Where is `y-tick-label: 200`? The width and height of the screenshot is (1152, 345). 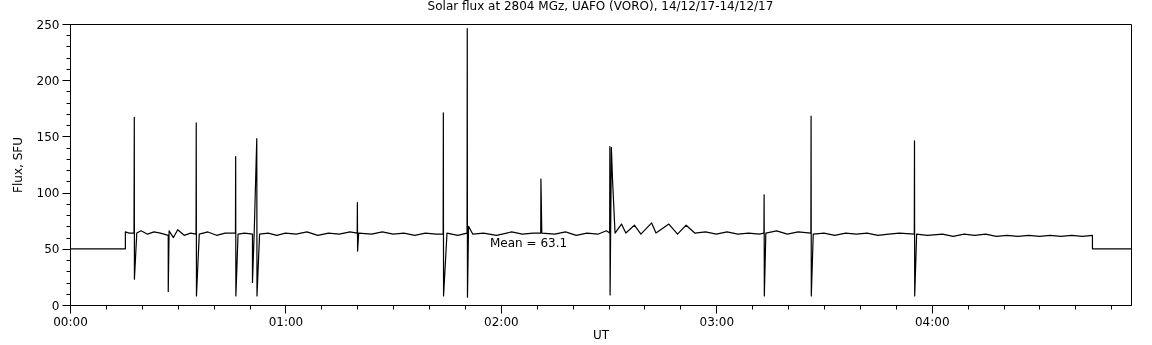
y-tick-label: 200 is located at coordinates (48, 80).